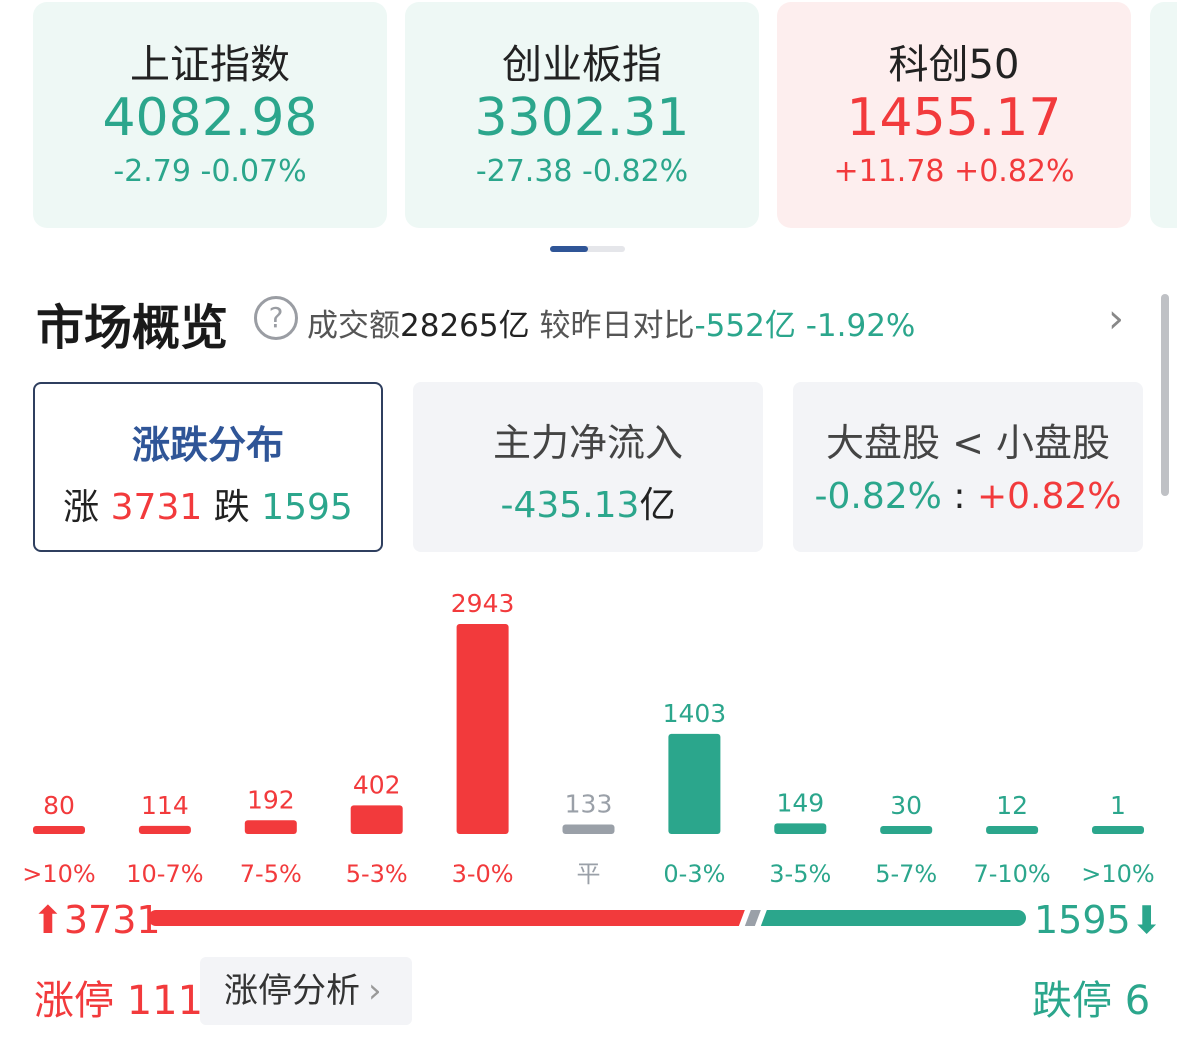  Describe the element at coordinates (81, 507) in the screenshot. I see `up-label: 涨` at that location.